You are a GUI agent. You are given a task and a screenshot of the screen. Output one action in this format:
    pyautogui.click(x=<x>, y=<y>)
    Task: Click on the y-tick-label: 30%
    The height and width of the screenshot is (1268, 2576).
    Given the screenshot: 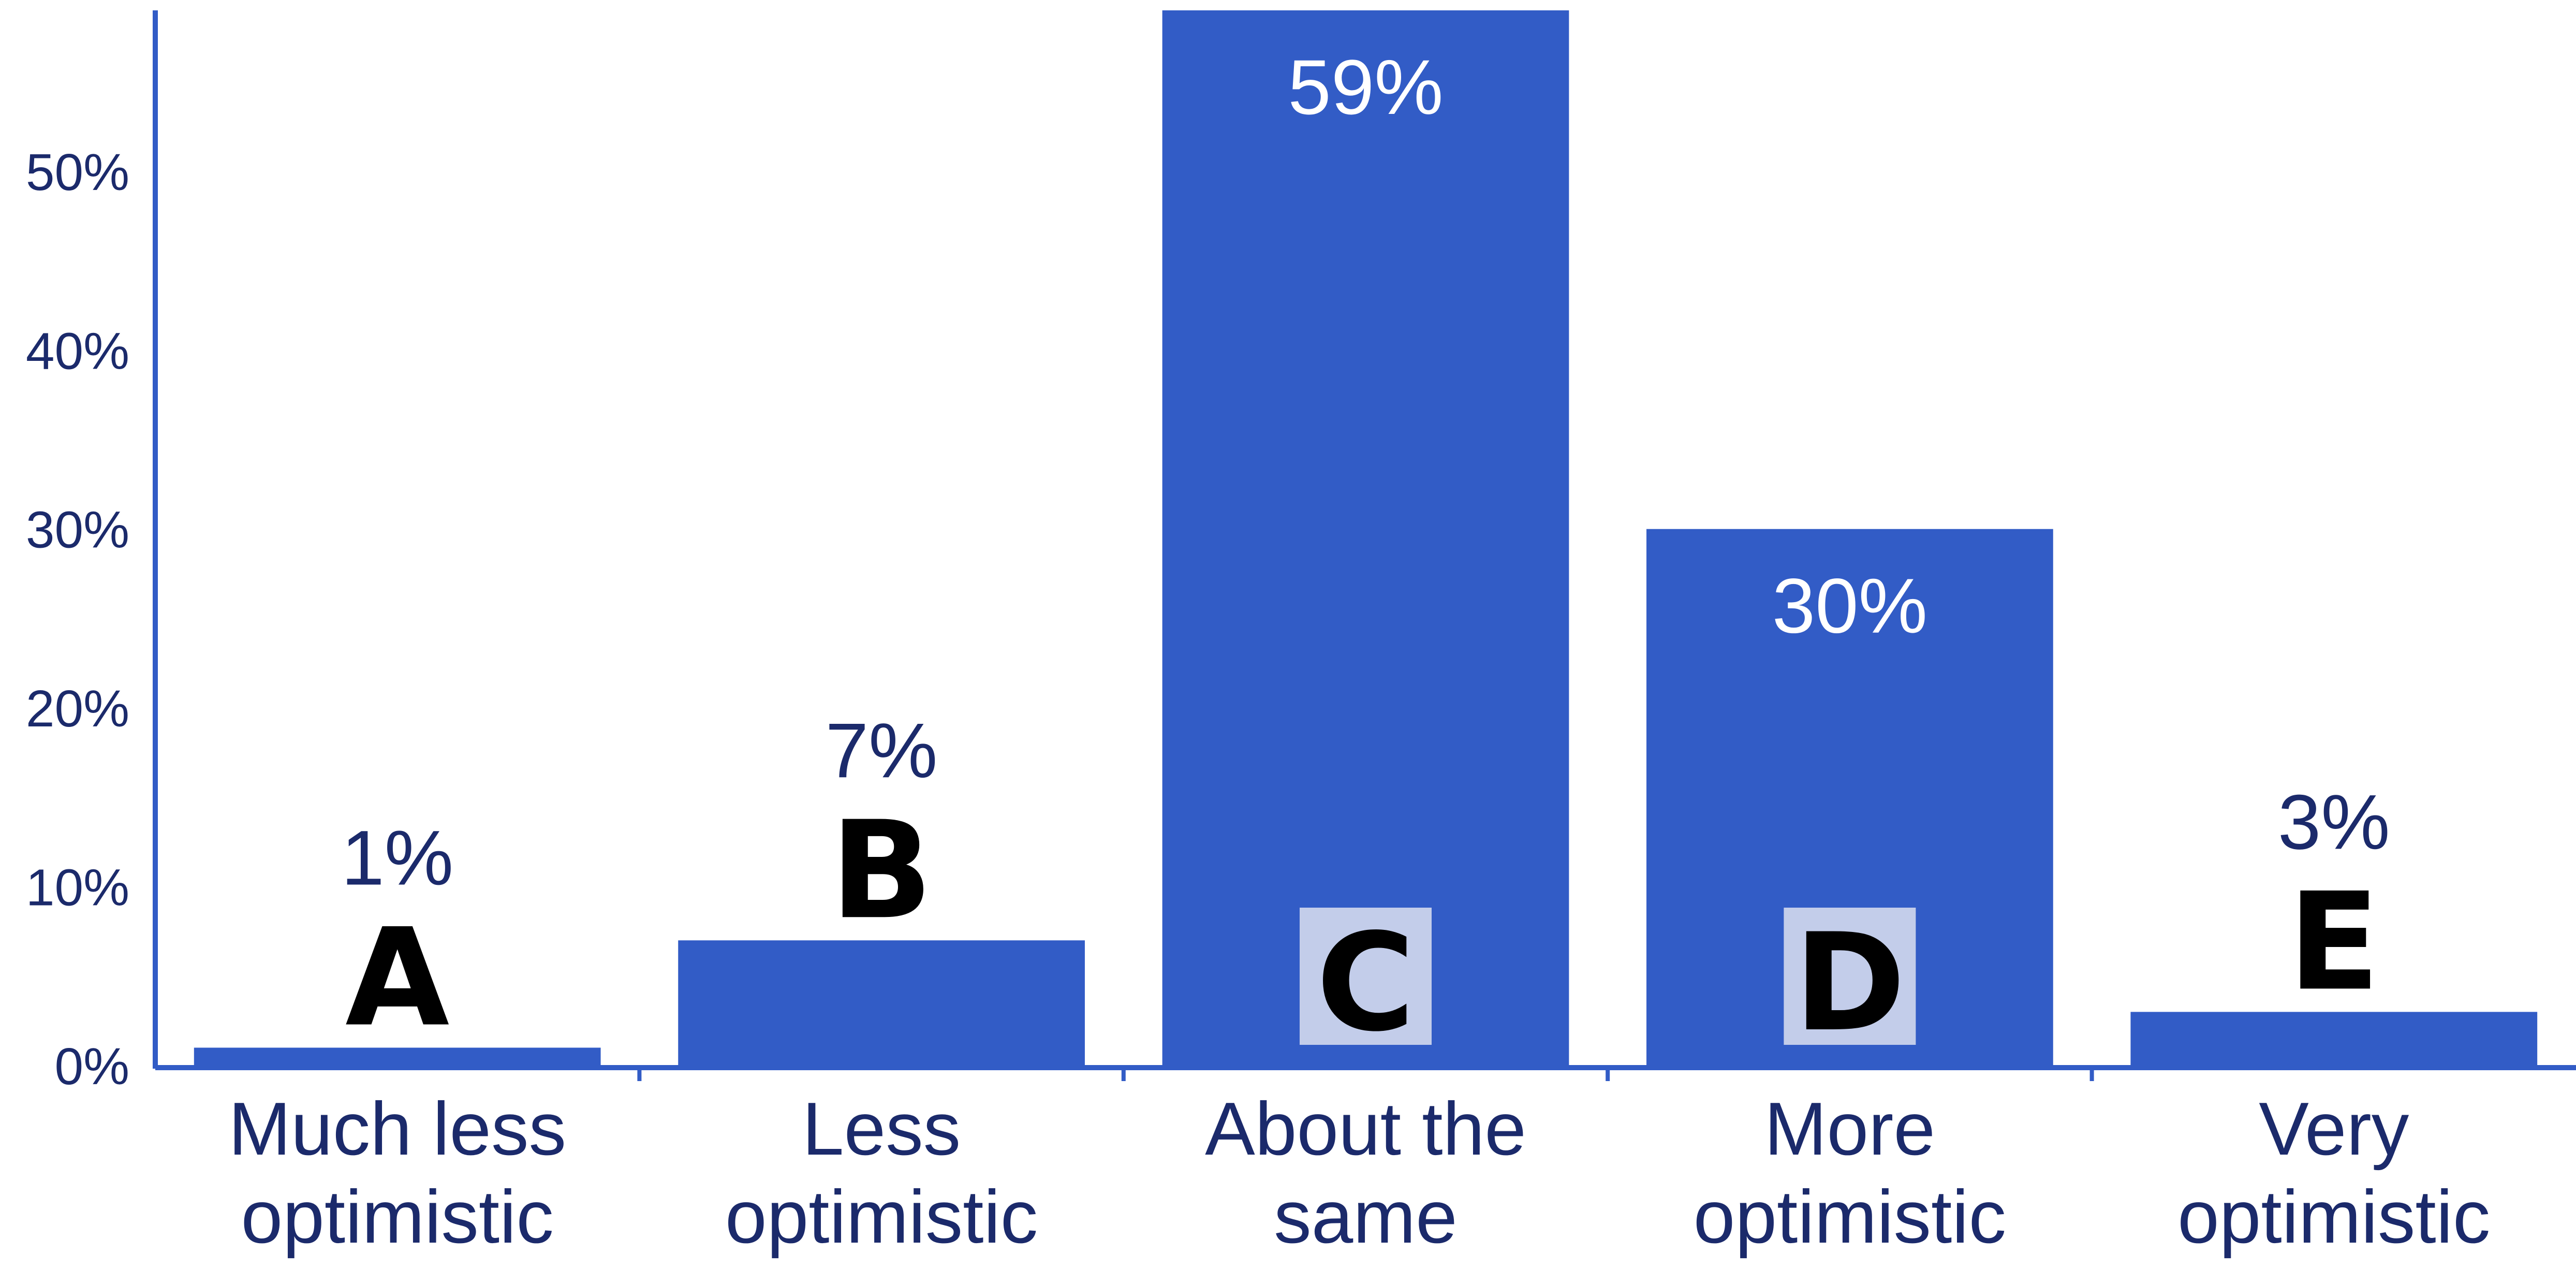 What is the action you would take?
    pyautogui.click(x=78, y=530)
    